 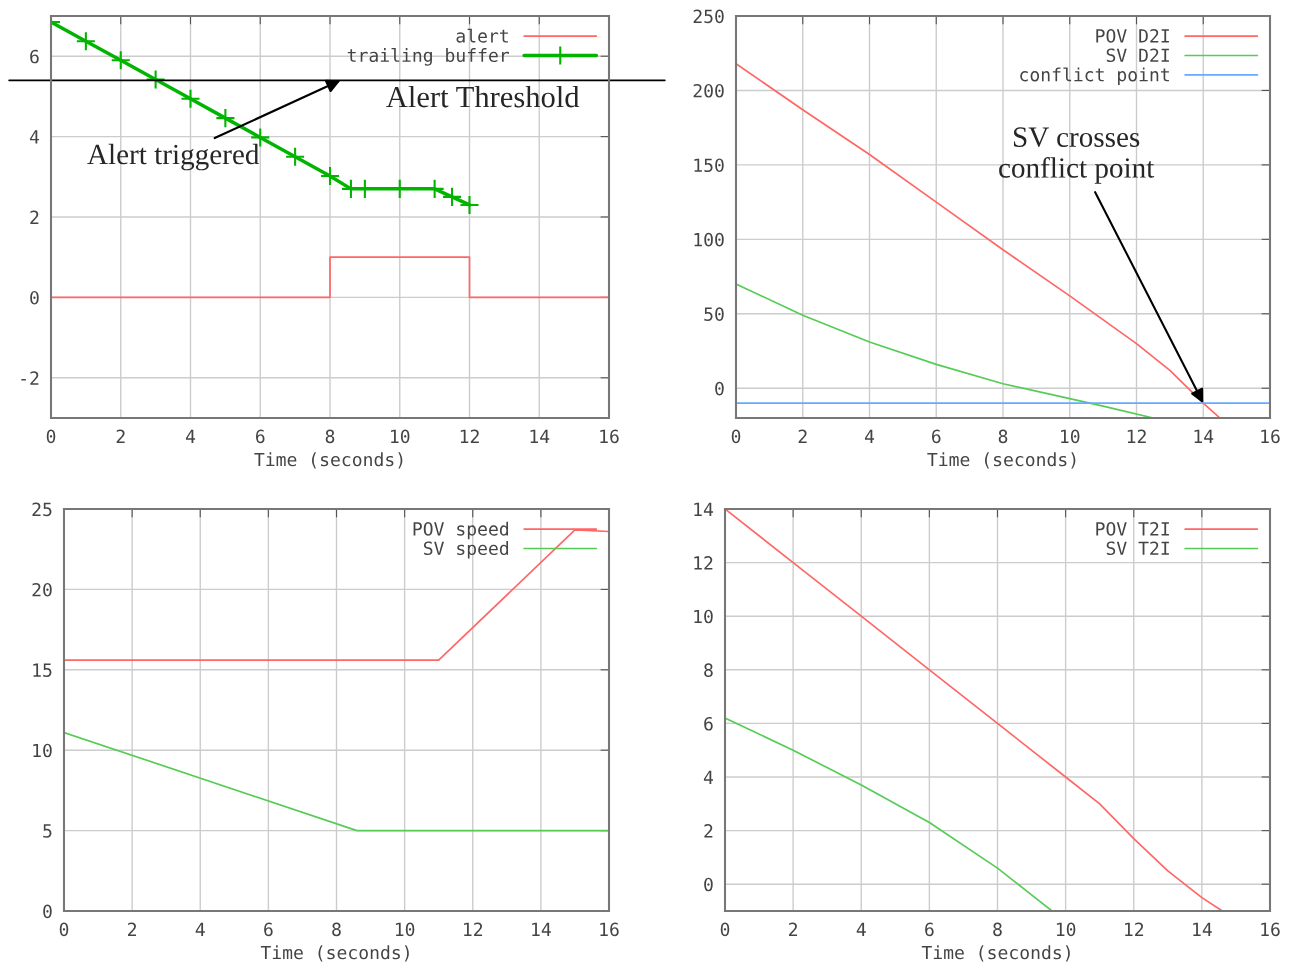 I want to click on y-tick-label: 100, so click(x=709, y=239).